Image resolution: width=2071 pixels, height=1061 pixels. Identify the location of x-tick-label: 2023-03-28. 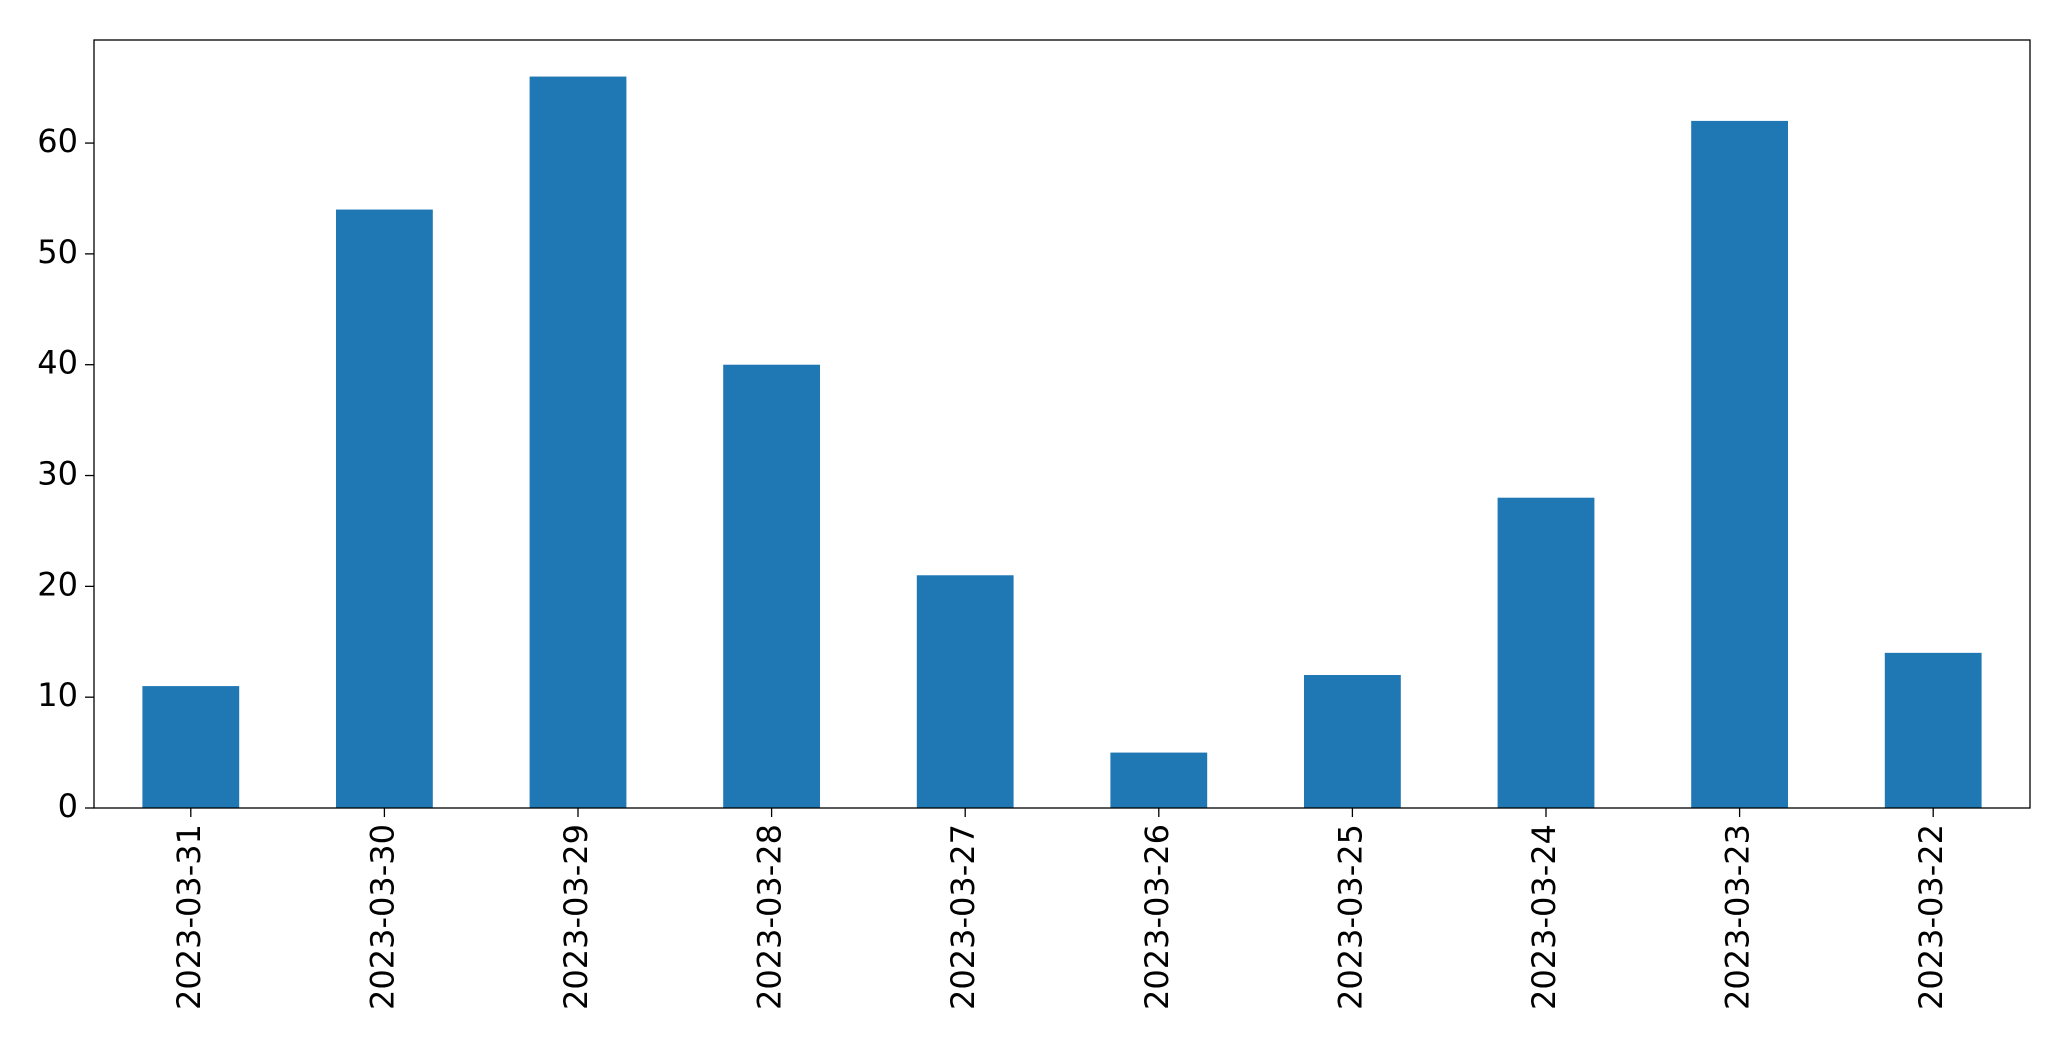
(770, 917).